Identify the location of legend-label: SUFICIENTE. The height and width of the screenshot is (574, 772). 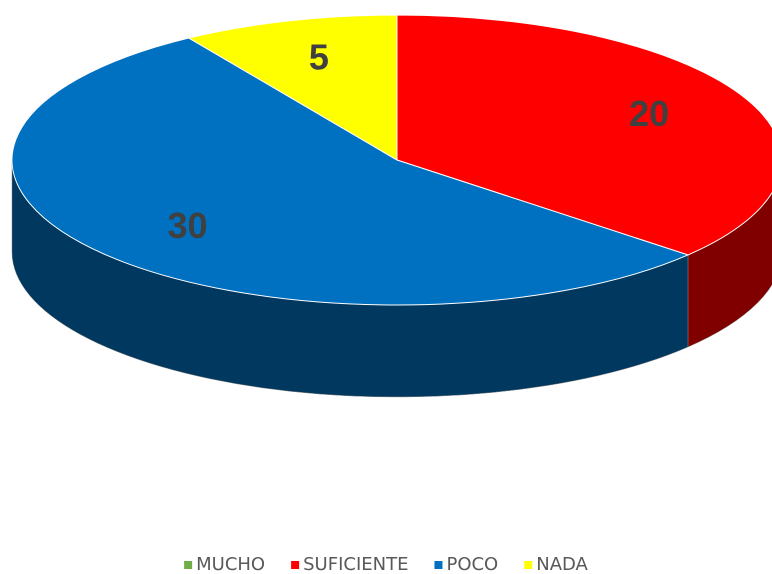
(355, 564).